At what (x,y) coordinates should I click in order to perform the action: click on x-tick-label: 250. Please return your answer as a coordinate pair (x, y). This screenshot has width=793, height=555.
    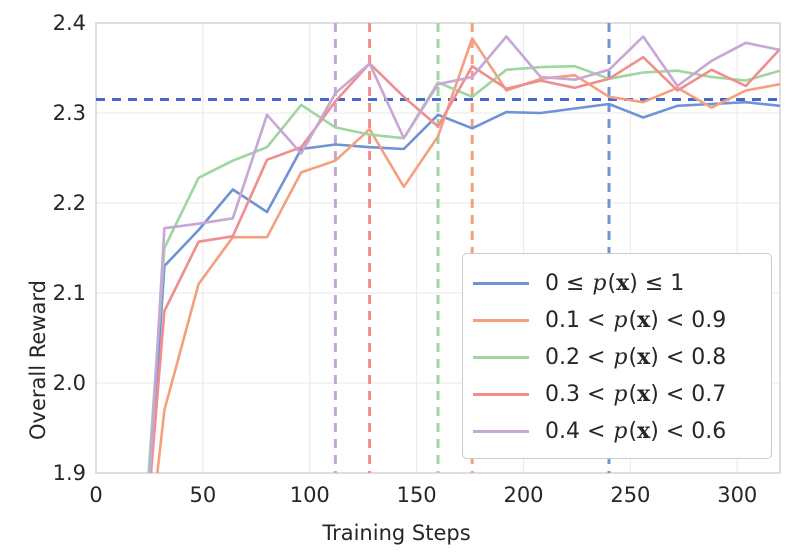
    Looking at the image, I should click on (630, 495).